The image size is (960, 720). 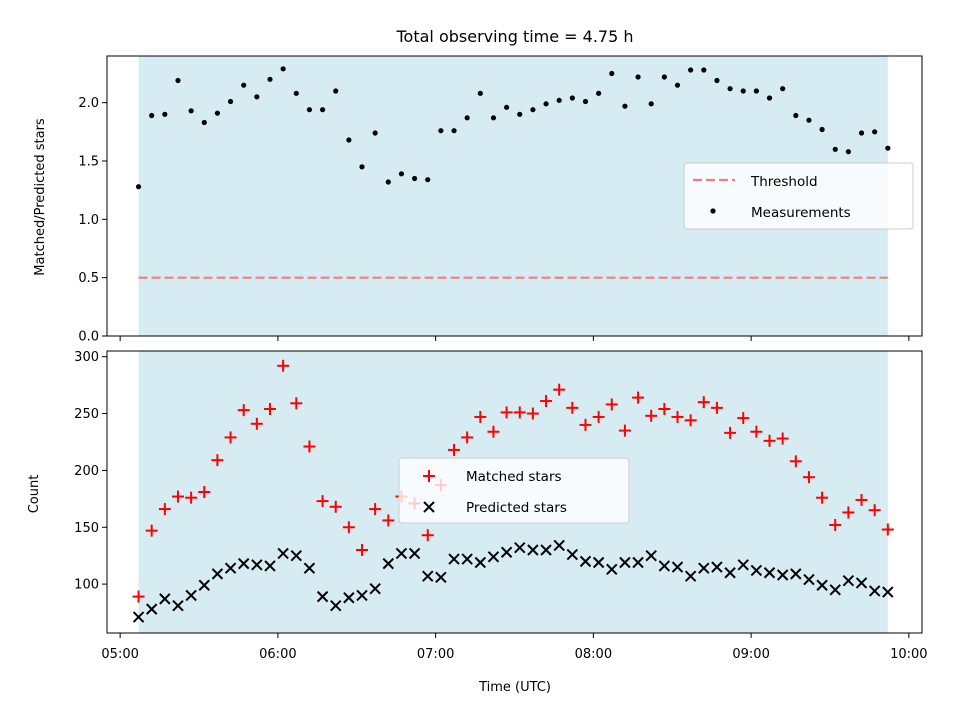 What do you see at coordinates (801, 213) in the screenshot?
I see `legend-measurements-label: Measurements` at bounding box center [801, 213].